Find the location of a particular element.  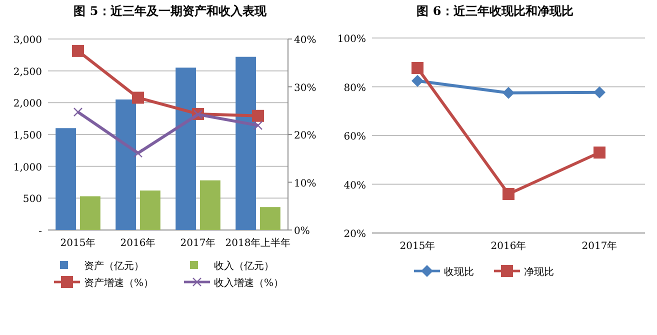

chart-title: 图 6：近三年收现比和净现比 is located at coordinates (495, 11).